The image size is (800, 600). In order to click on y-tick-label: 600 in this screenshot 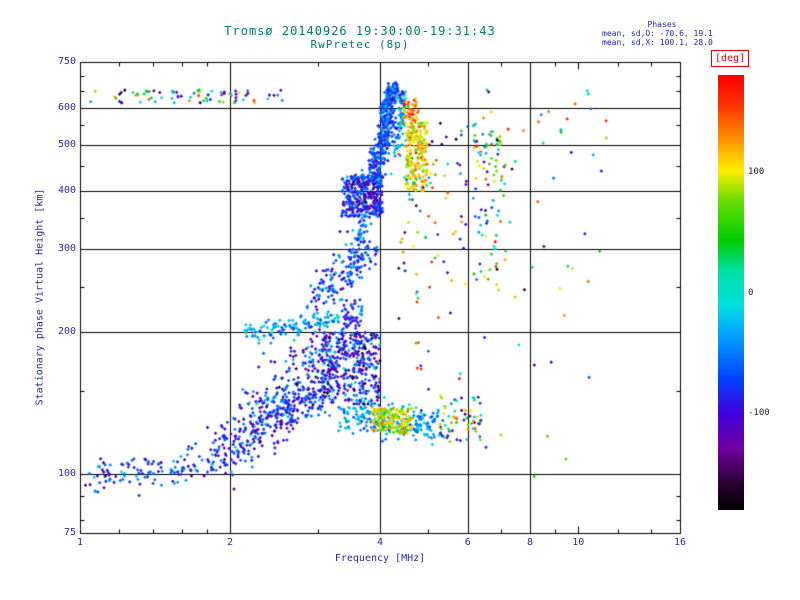, I will do `click(66, 107)`.